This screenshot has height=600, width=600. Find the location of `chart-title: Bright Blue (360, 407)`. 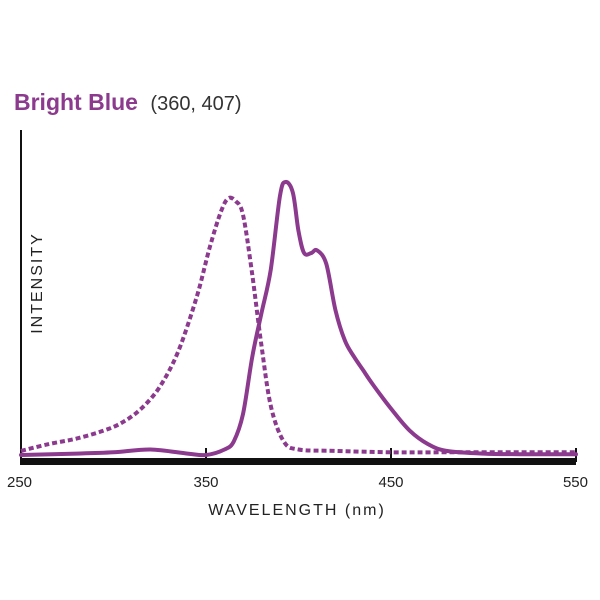

chart-title: Bright Blue (360, 407) is located at coordinates (128, 102).